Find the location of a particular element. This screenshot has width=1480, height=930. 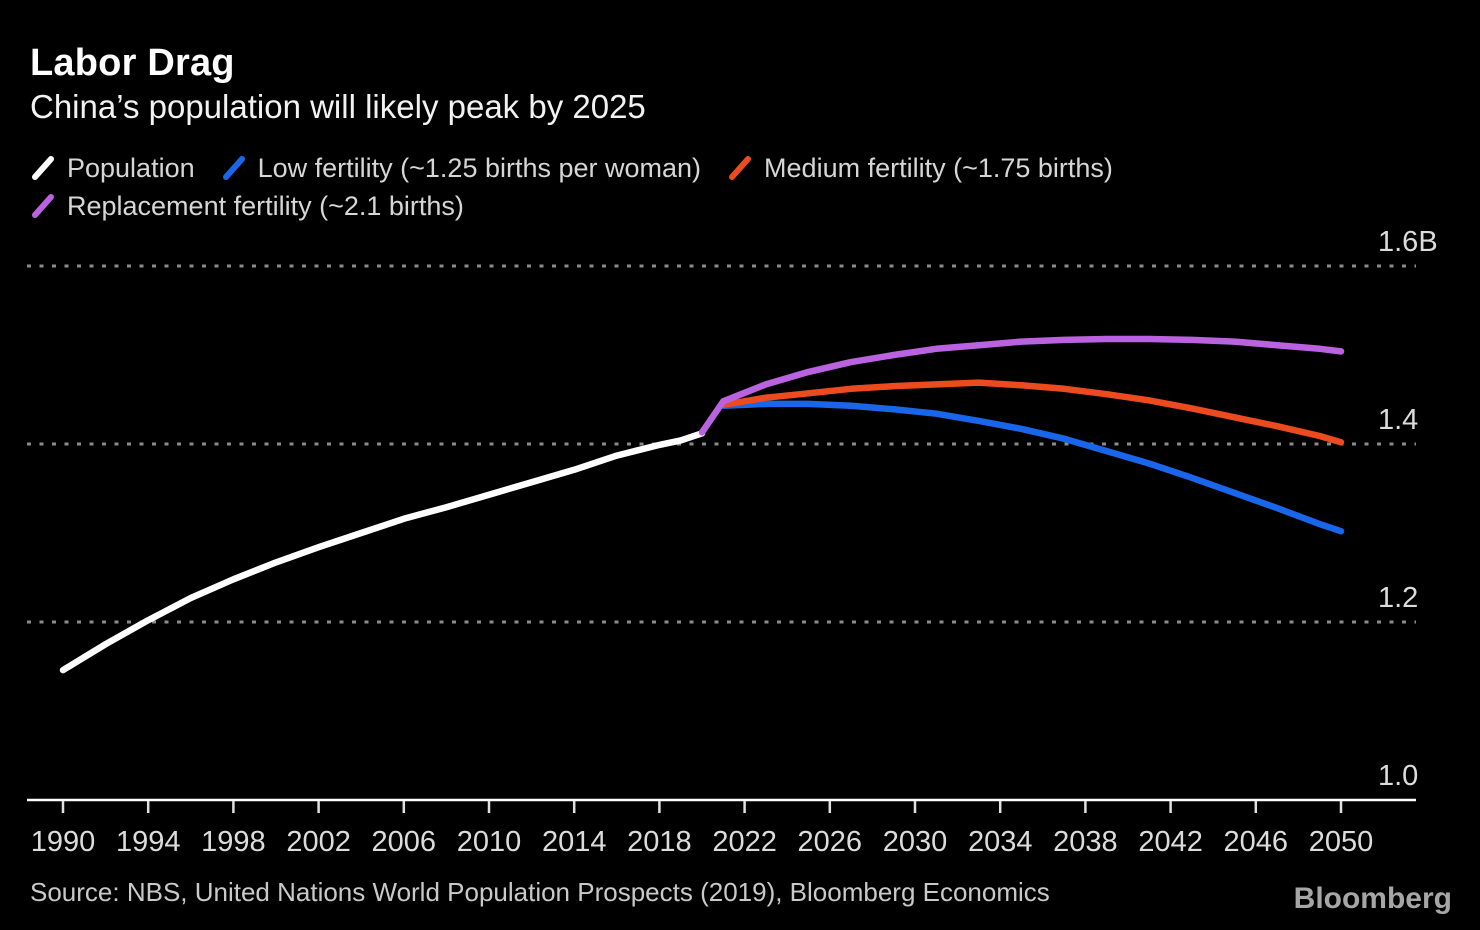

series-line-population is located at coordinates (382, 552).